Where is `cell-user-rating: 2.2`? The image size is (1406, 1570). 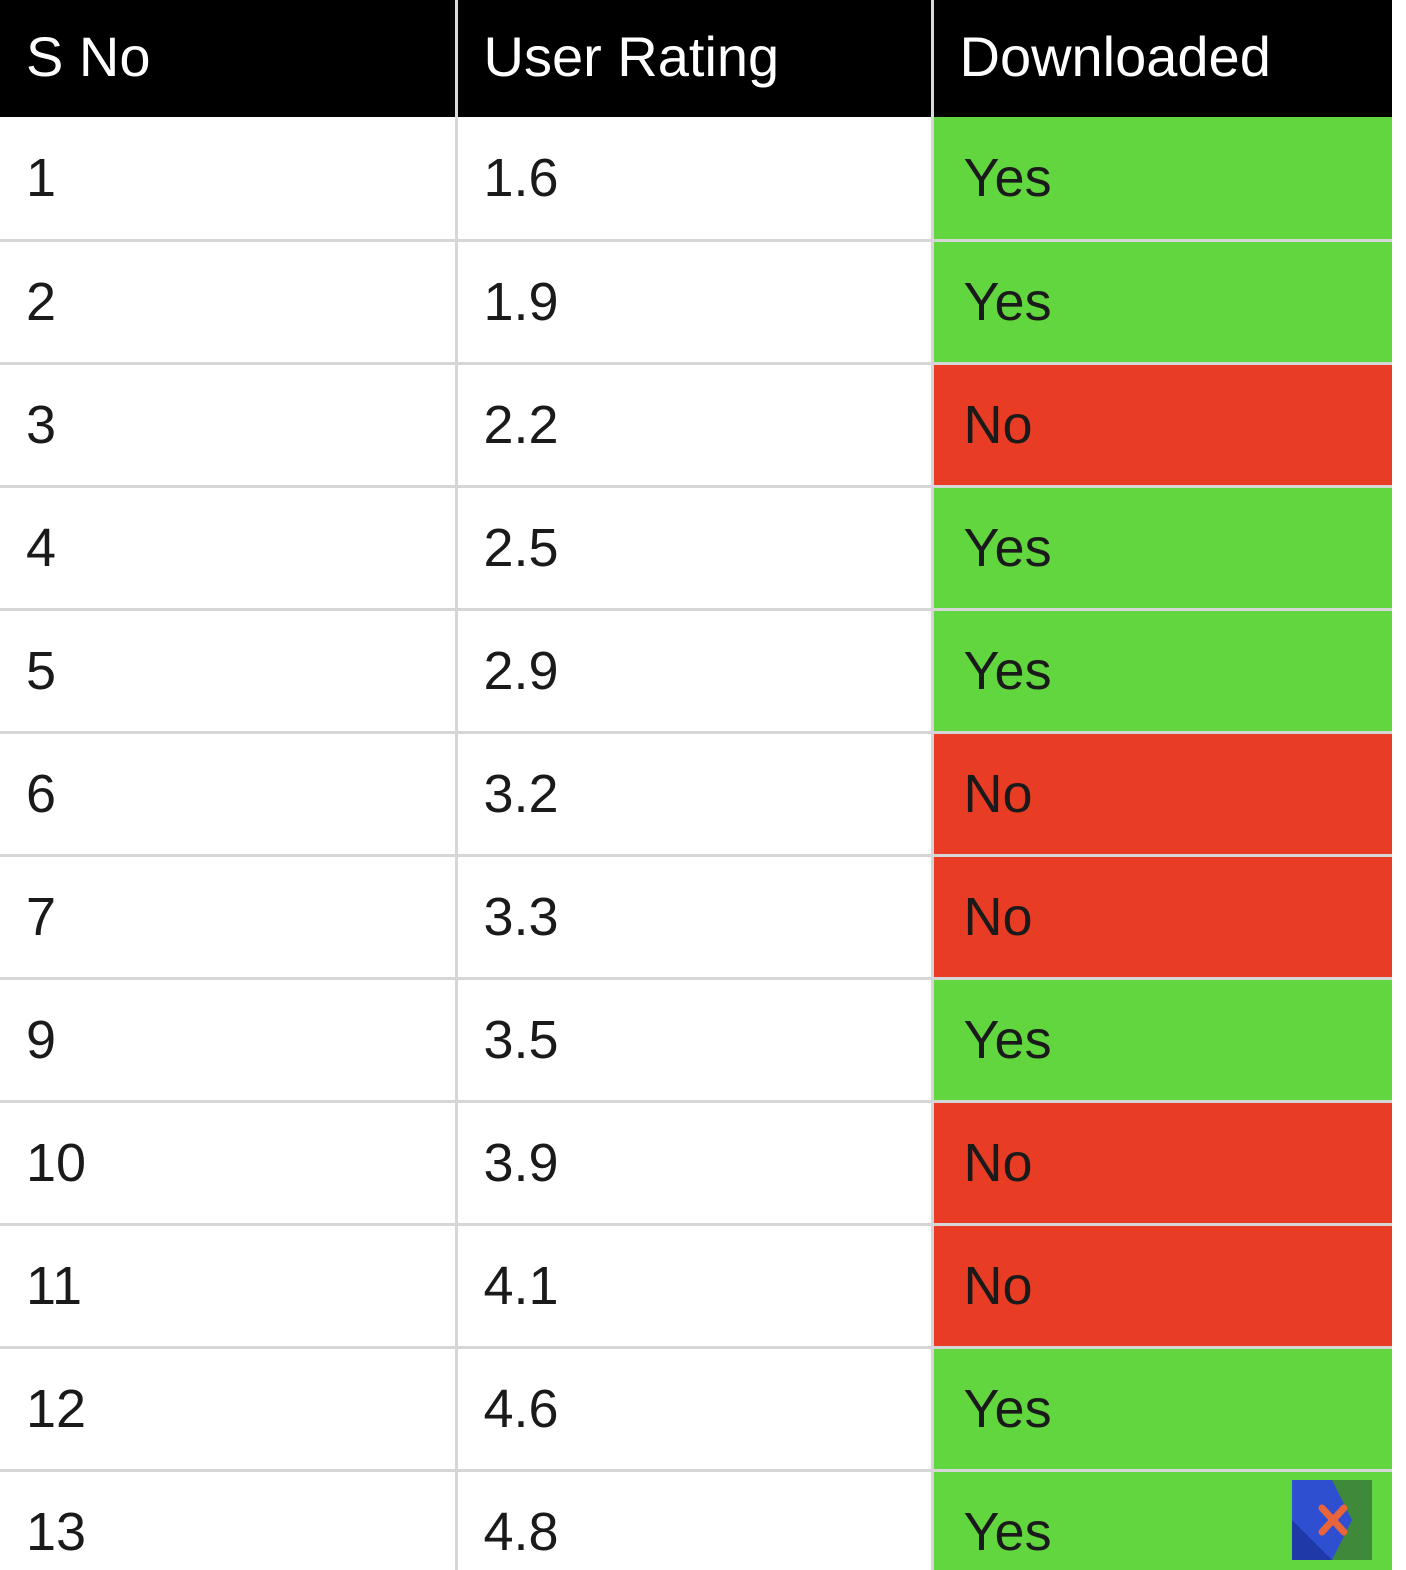 cell-user-rating: 2.2 is located at coordinates (695, 425).